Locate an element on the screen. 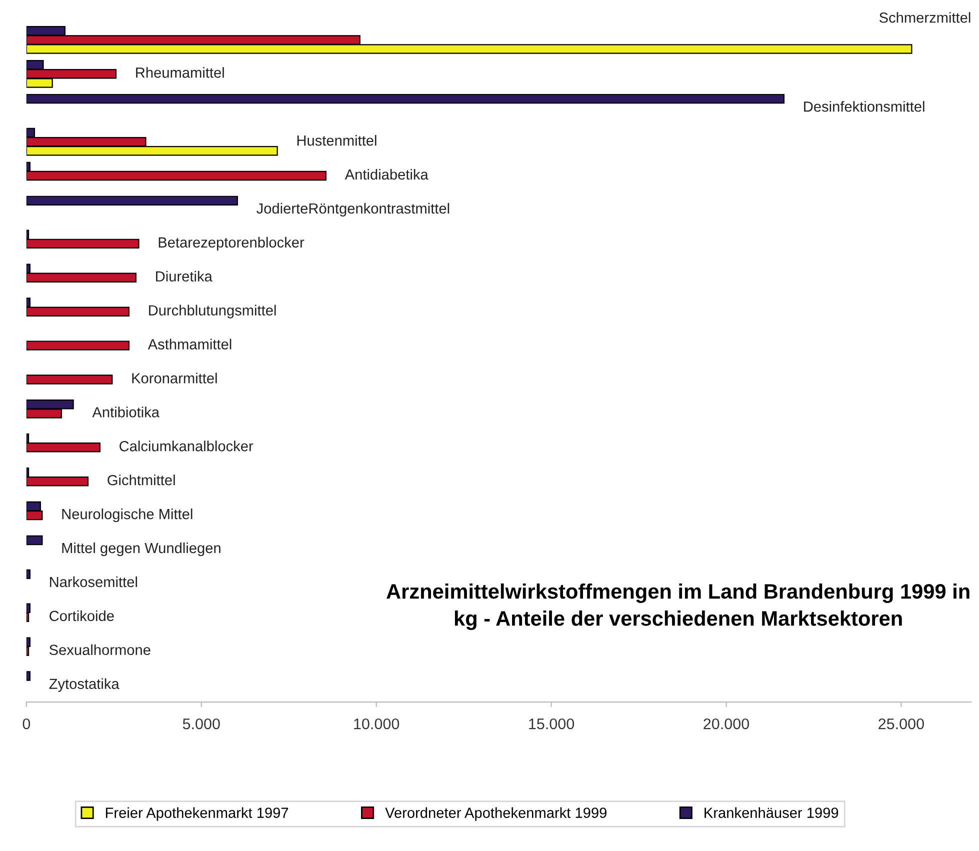 Image resolution: width=979 pixels, height=851 pixels. text: Arzneimittelwirkstoffmengen im Land Brandenburg 1999 in kg - Anteile der verschiedenen Marktsektoren is located at coordinates (678, 606).